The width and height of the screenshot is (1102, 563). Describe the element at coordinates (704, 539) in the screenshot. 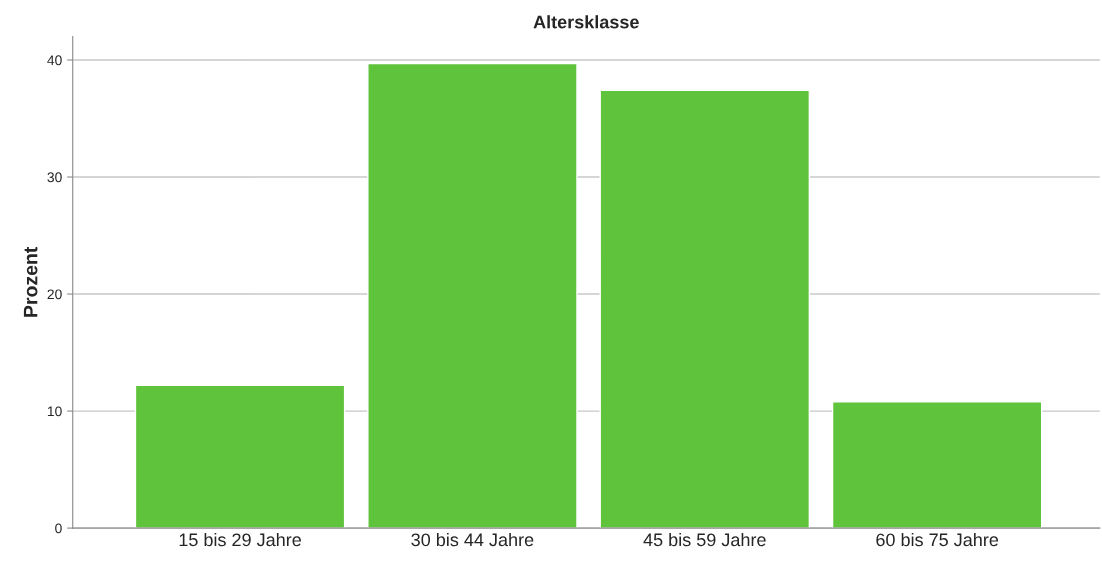

I see `x-tick-label: 45 bis 59 Jahre` at that location.